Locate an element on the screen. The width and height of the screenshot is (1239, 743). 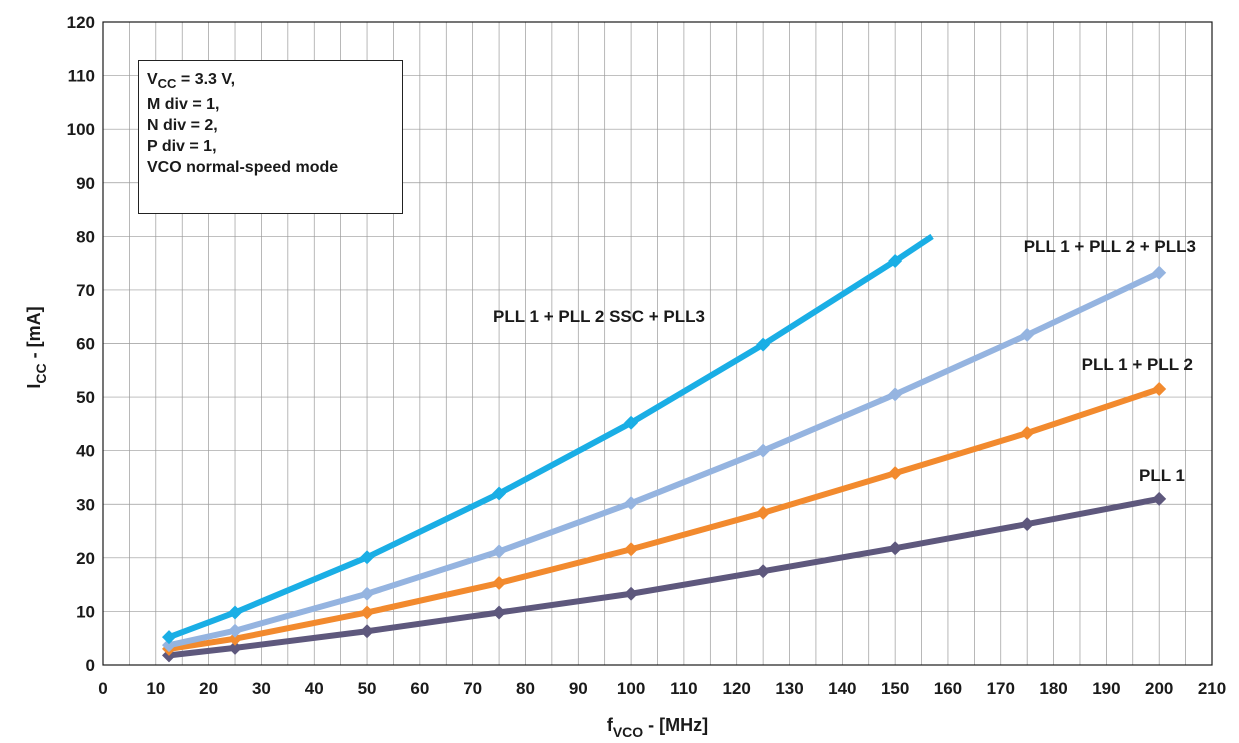
x-axis-title-rest: - [MHz] is located at coordinates (675, 725).